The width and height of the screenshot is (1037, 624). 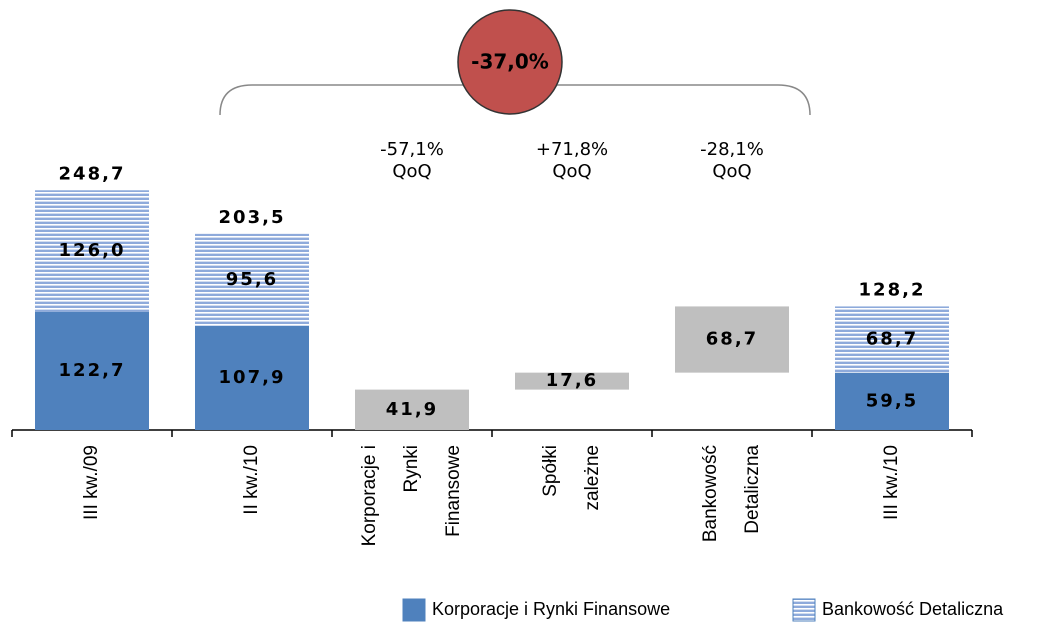 What do you see at coordinates (913, 609) in the screenshot?
I see `legend-label: Bankowość Detaliczna` at bounding box center [913, 609].